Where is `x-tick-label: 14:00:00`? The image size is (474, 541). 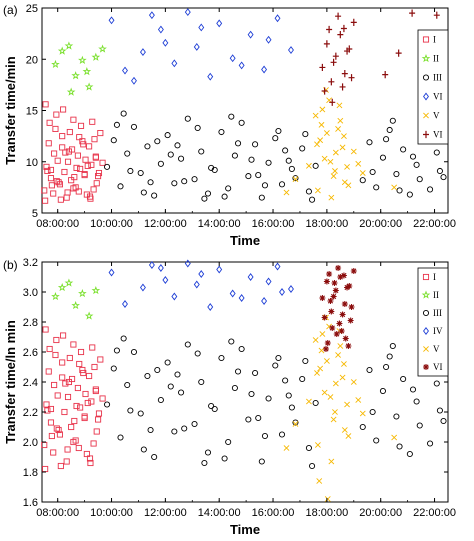
x-tick-label: 14:00:00 is located at coordinates (219, 224).